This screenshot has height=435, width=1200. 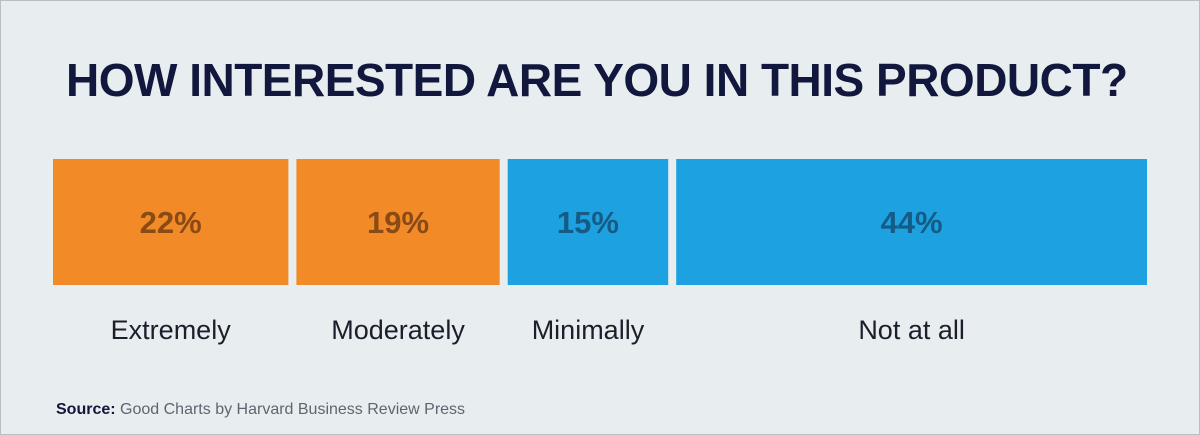 I want to click on data-label-moderately: 19%, so click(x=398, y=222).